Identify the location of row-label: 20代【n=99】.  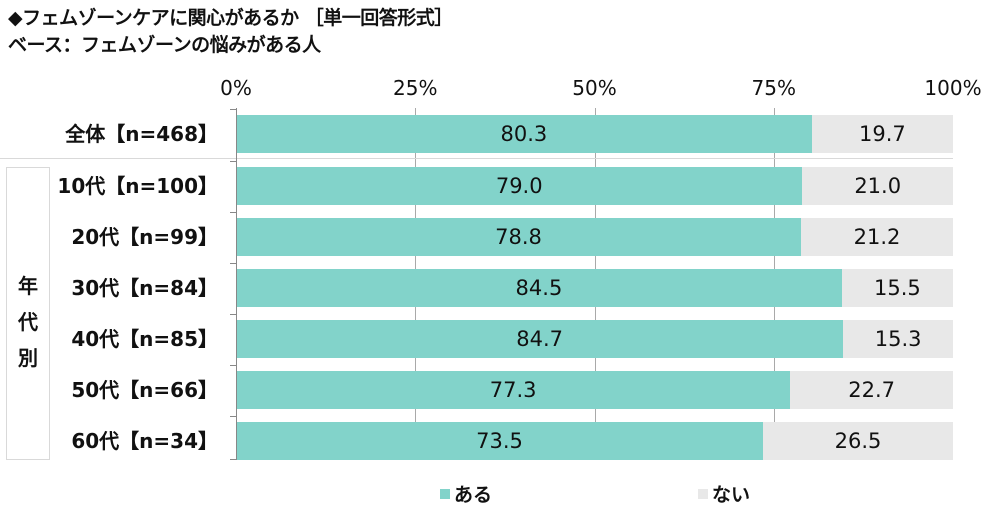
(144, 237).